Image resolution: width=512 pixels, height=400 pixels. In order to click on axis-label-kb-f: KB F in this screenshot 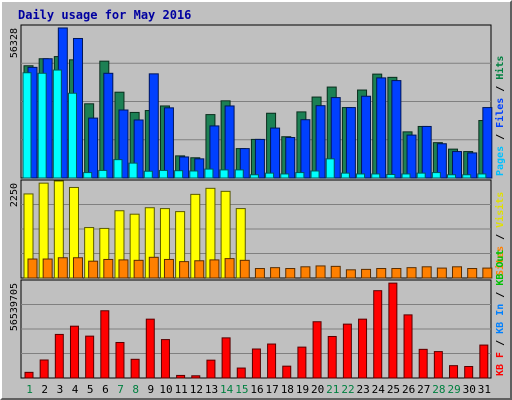, I will do `click(500, 364)`.